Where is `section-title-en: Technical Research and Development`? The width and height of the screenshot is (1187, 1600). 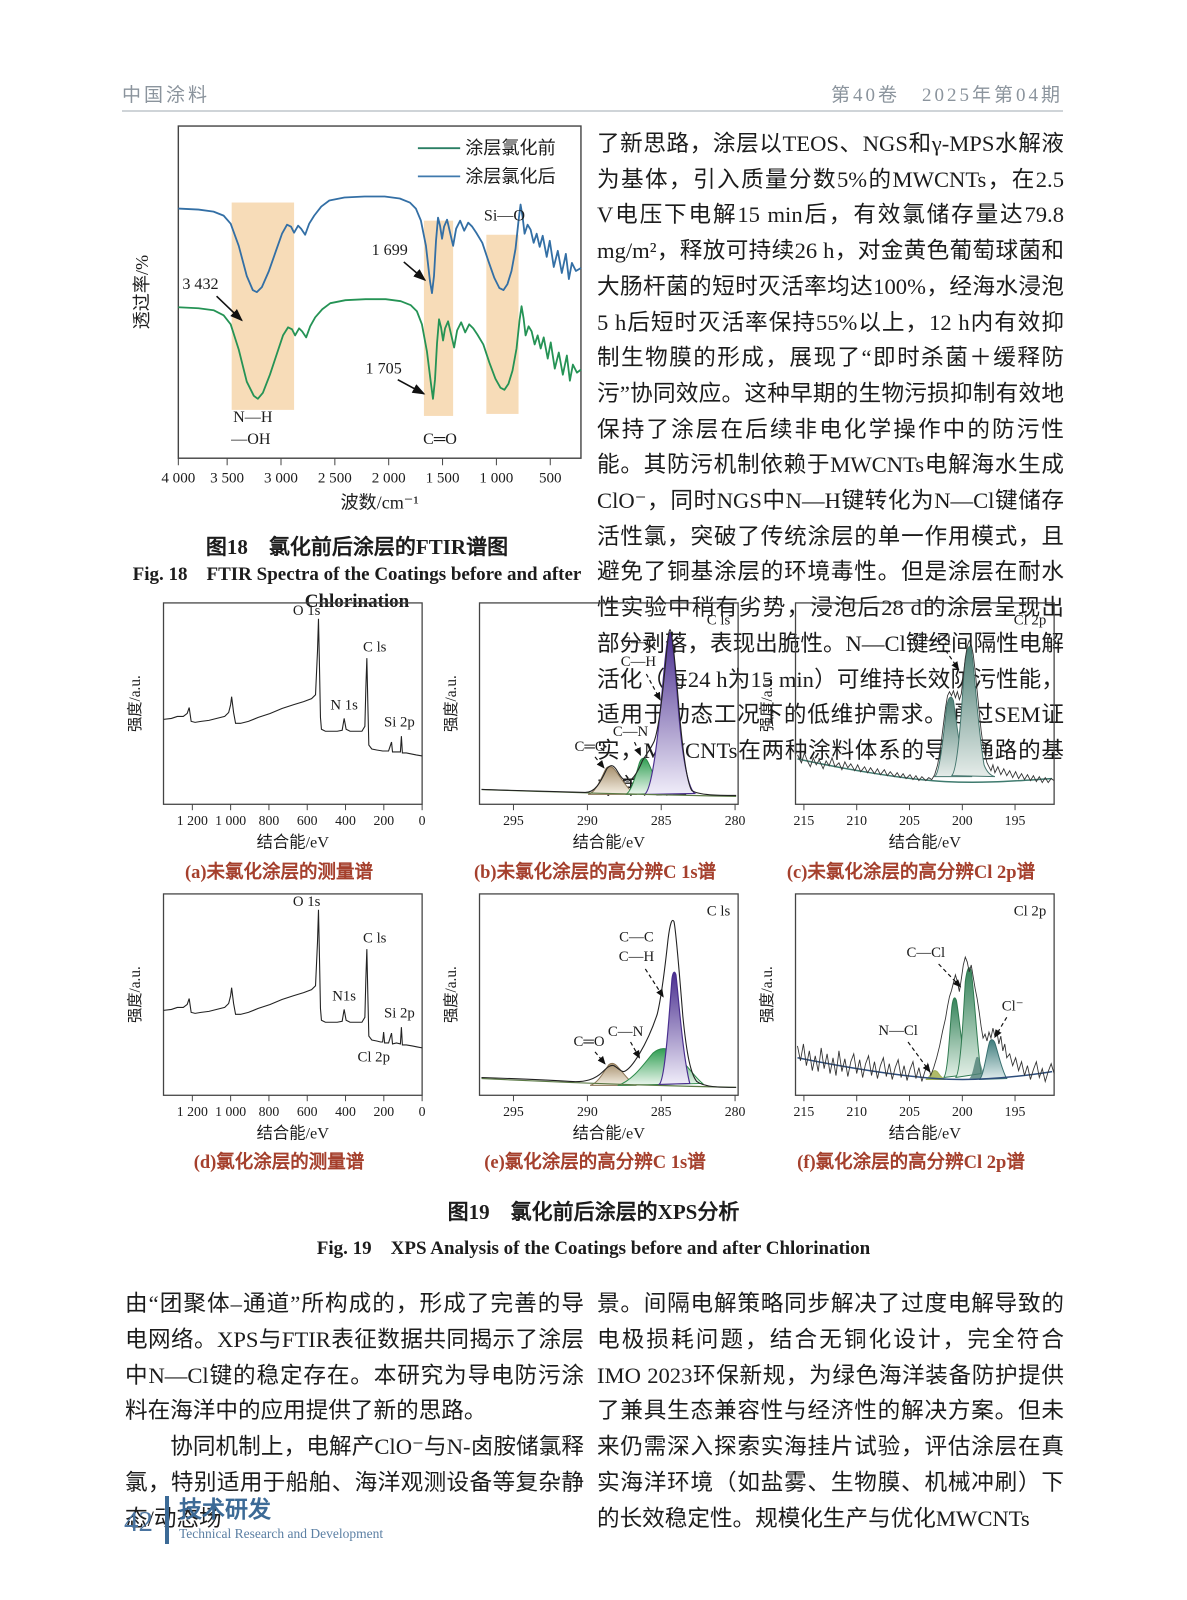 section-title-en: Technical Research and Development is located at coordinates (281, 1533).